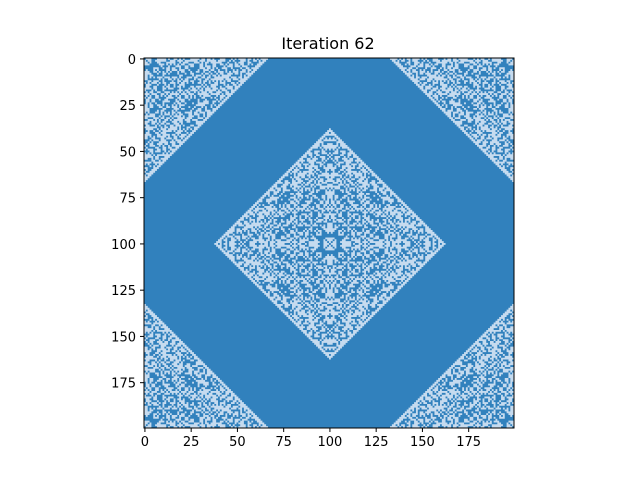 The image size is (640, 480). Describe the element at coordinates (123, 384) in the screenshot. I see `y-tick-label: 175` at that location.